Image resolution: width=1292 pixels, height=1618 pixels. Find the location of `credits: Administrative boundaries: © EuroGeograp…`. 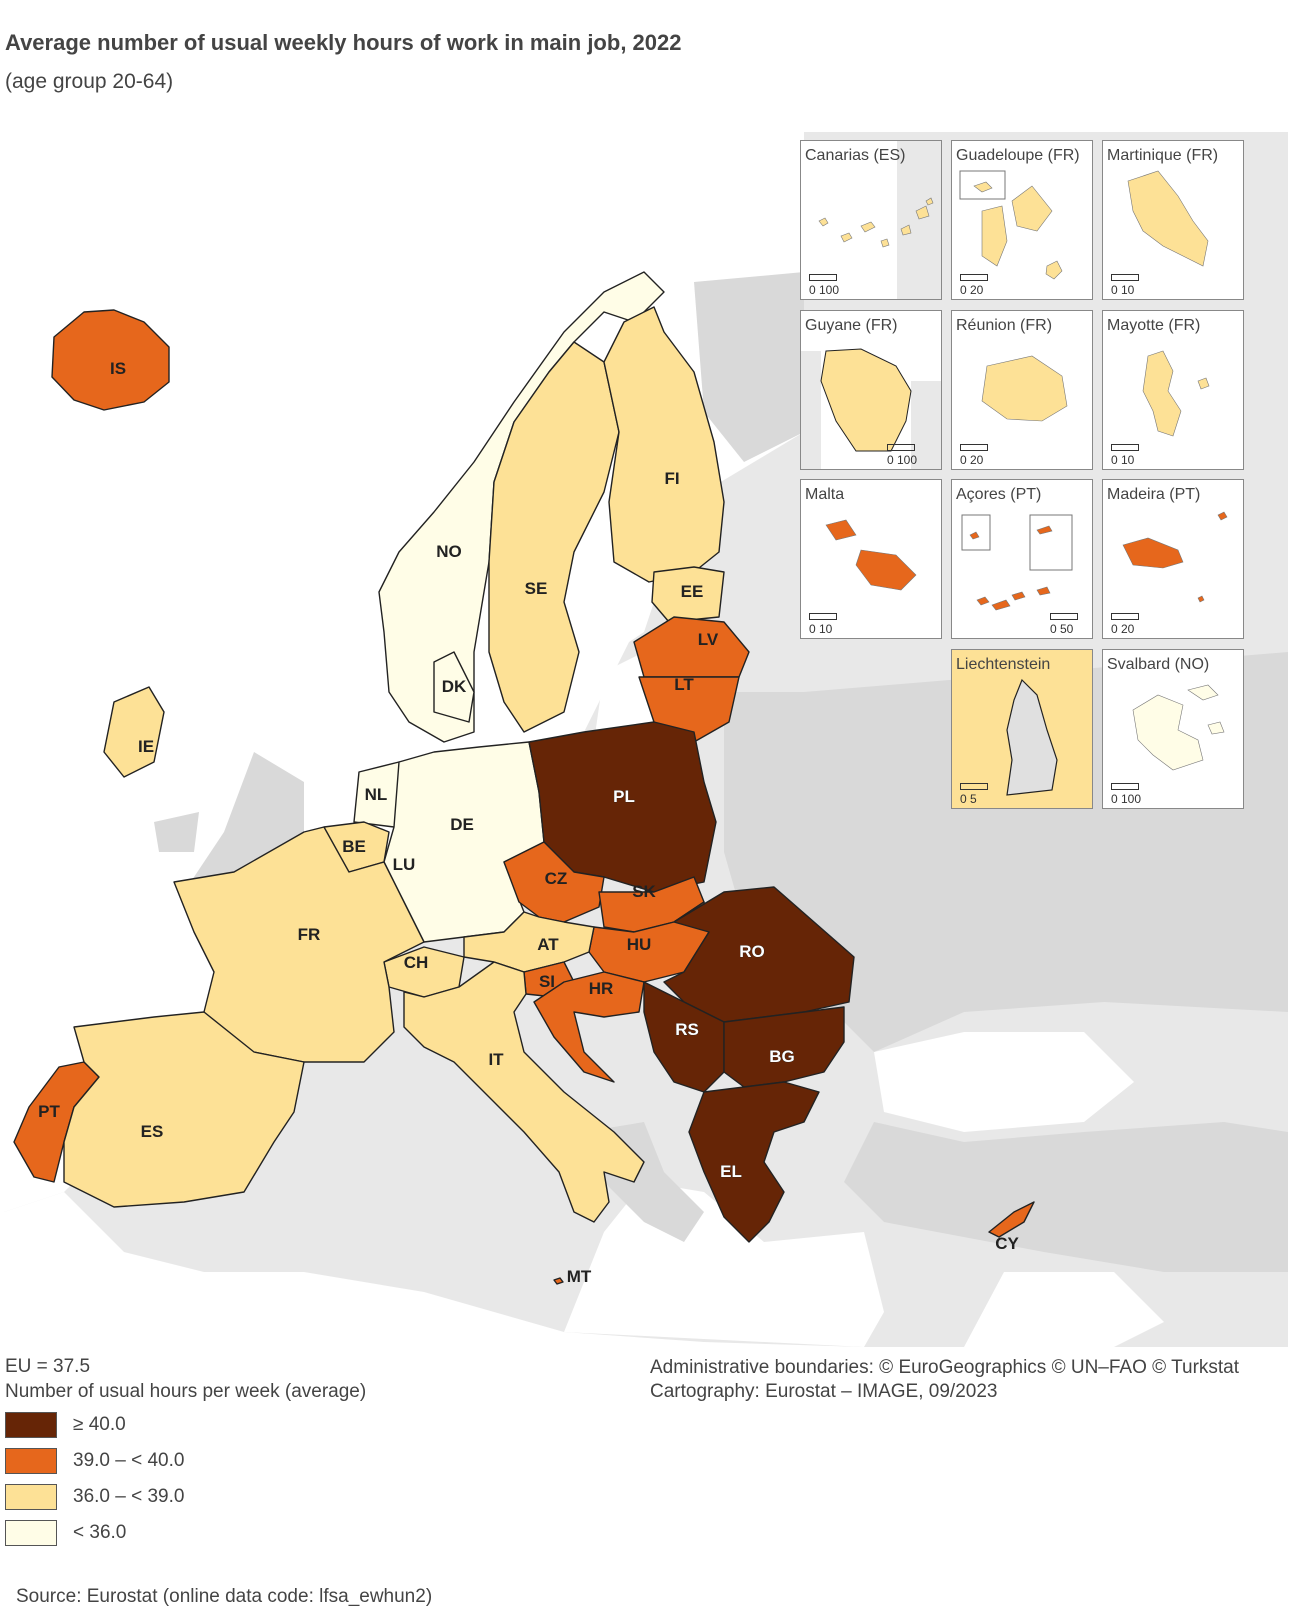

credits: Administrative boundaries: © EuroGeograp… is located at coordinates (944, 1380).